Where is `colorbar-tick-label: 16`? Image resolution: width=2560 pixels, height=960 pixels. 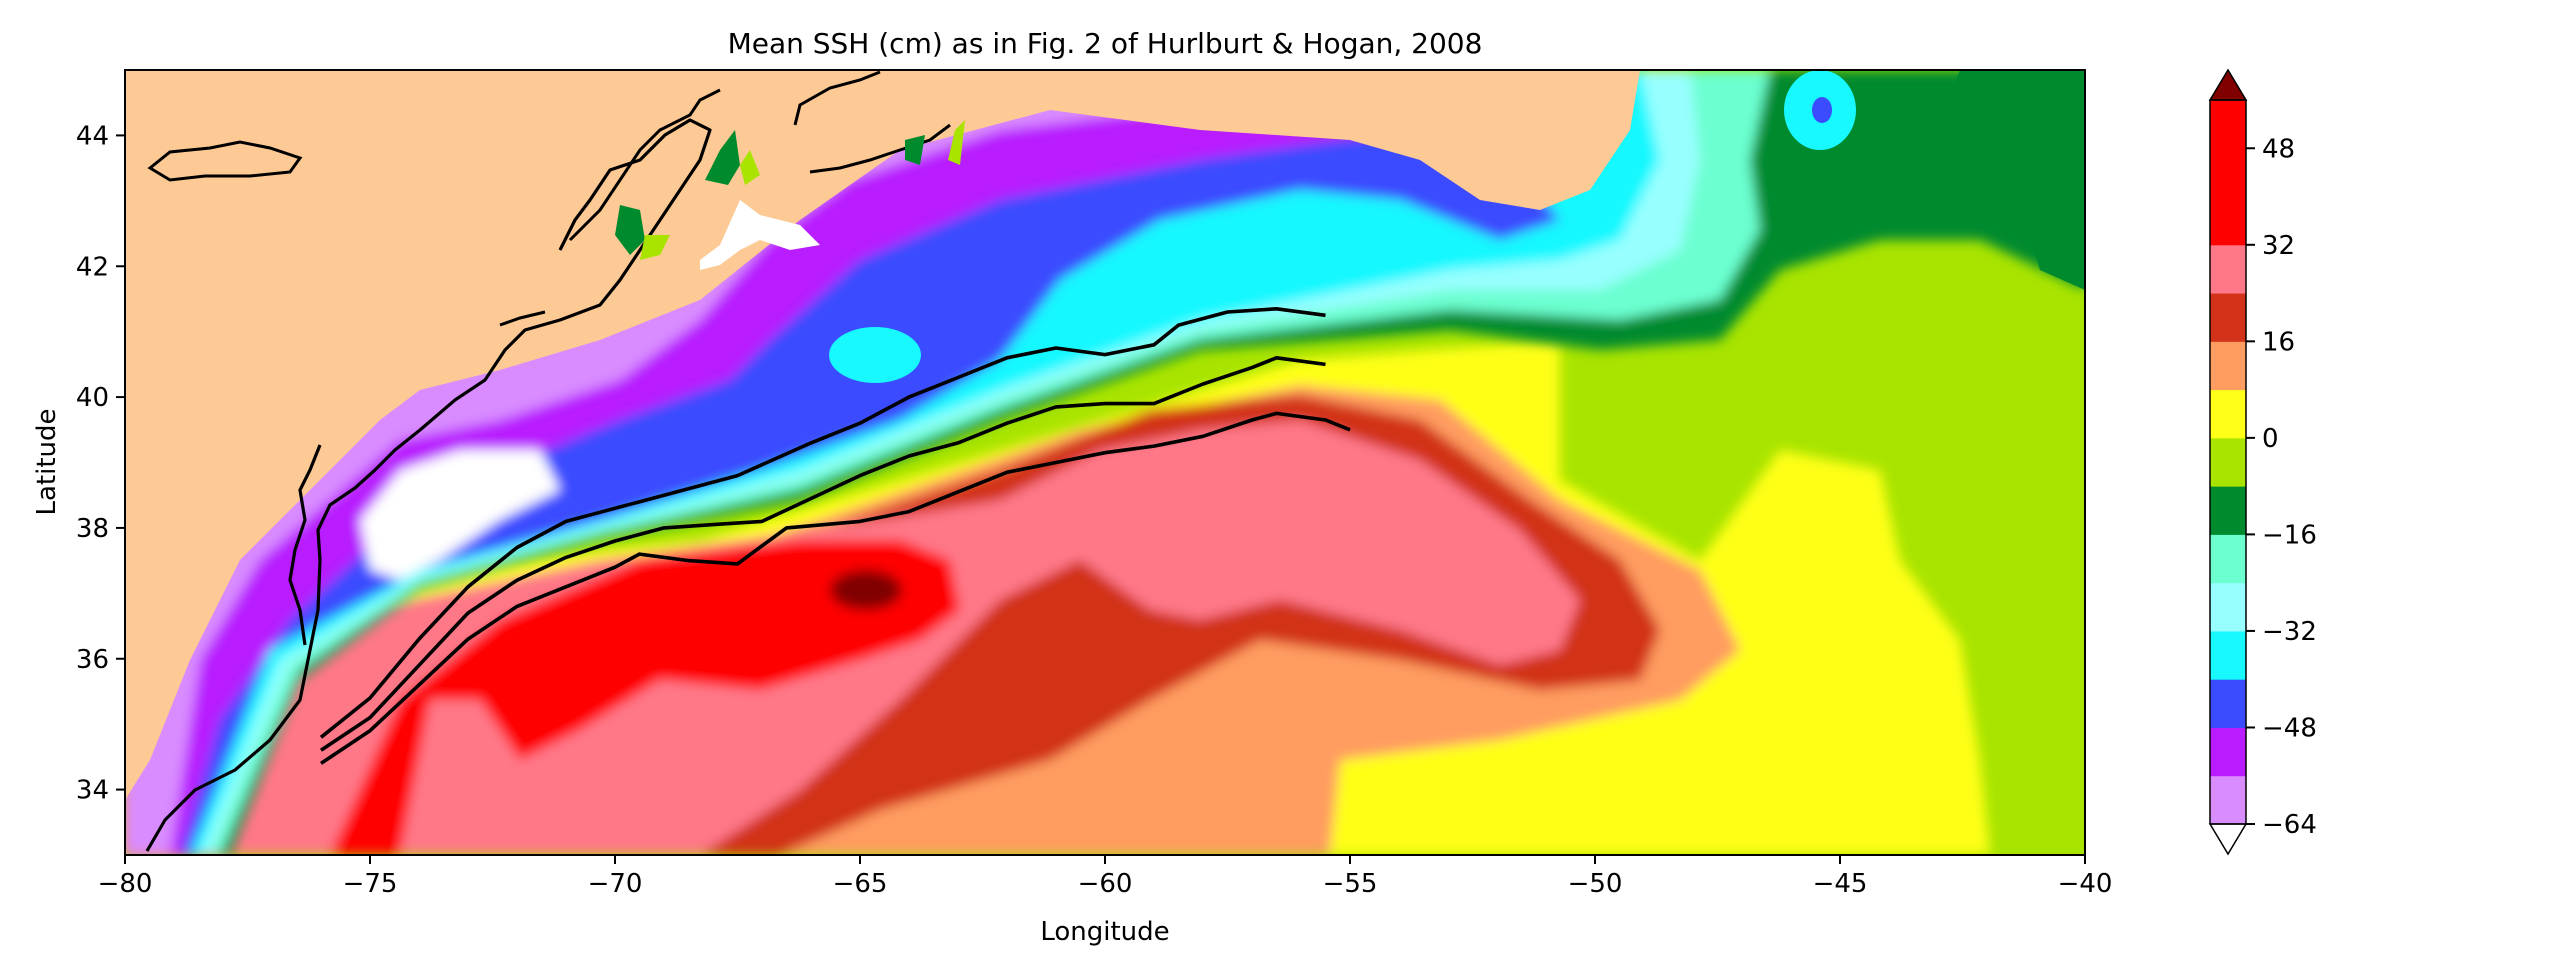
colorbar-tick-label: 16 is located at coordinates (2278, 342).